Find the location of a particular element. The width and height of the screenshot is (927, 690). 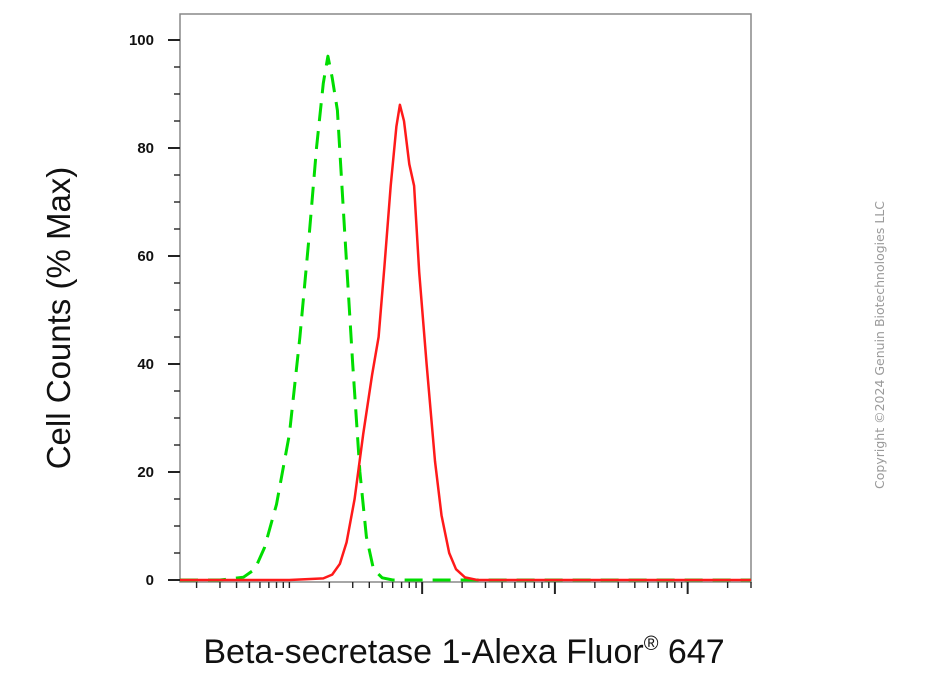

y-tick-label: 60 is located at coordinates (145, 256).